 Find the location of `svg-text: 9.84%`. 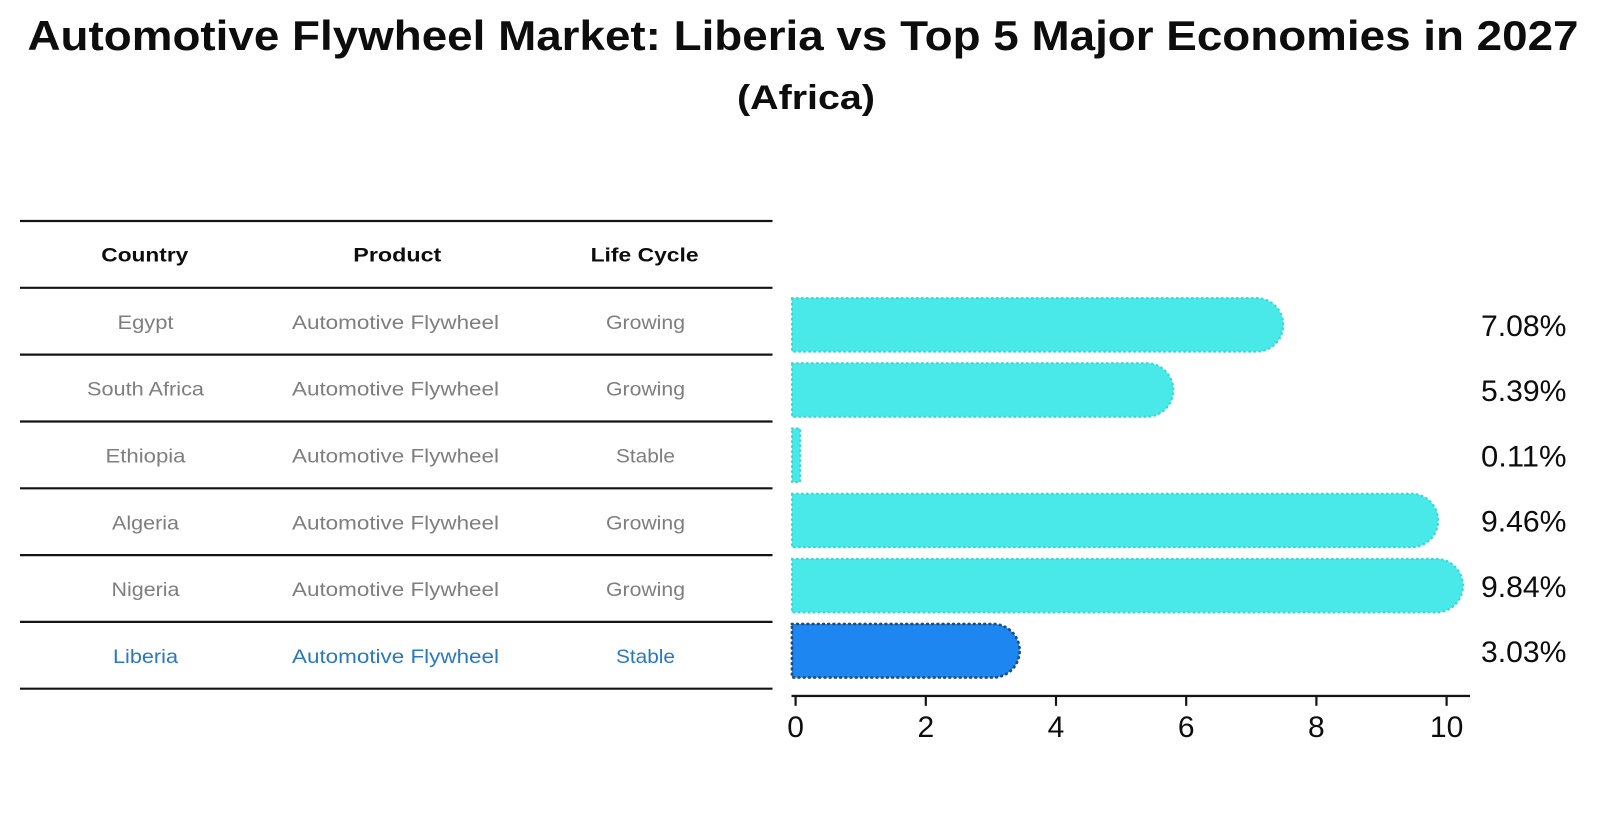

svg-text: 9.84% is located at coordinates (1524, 587).